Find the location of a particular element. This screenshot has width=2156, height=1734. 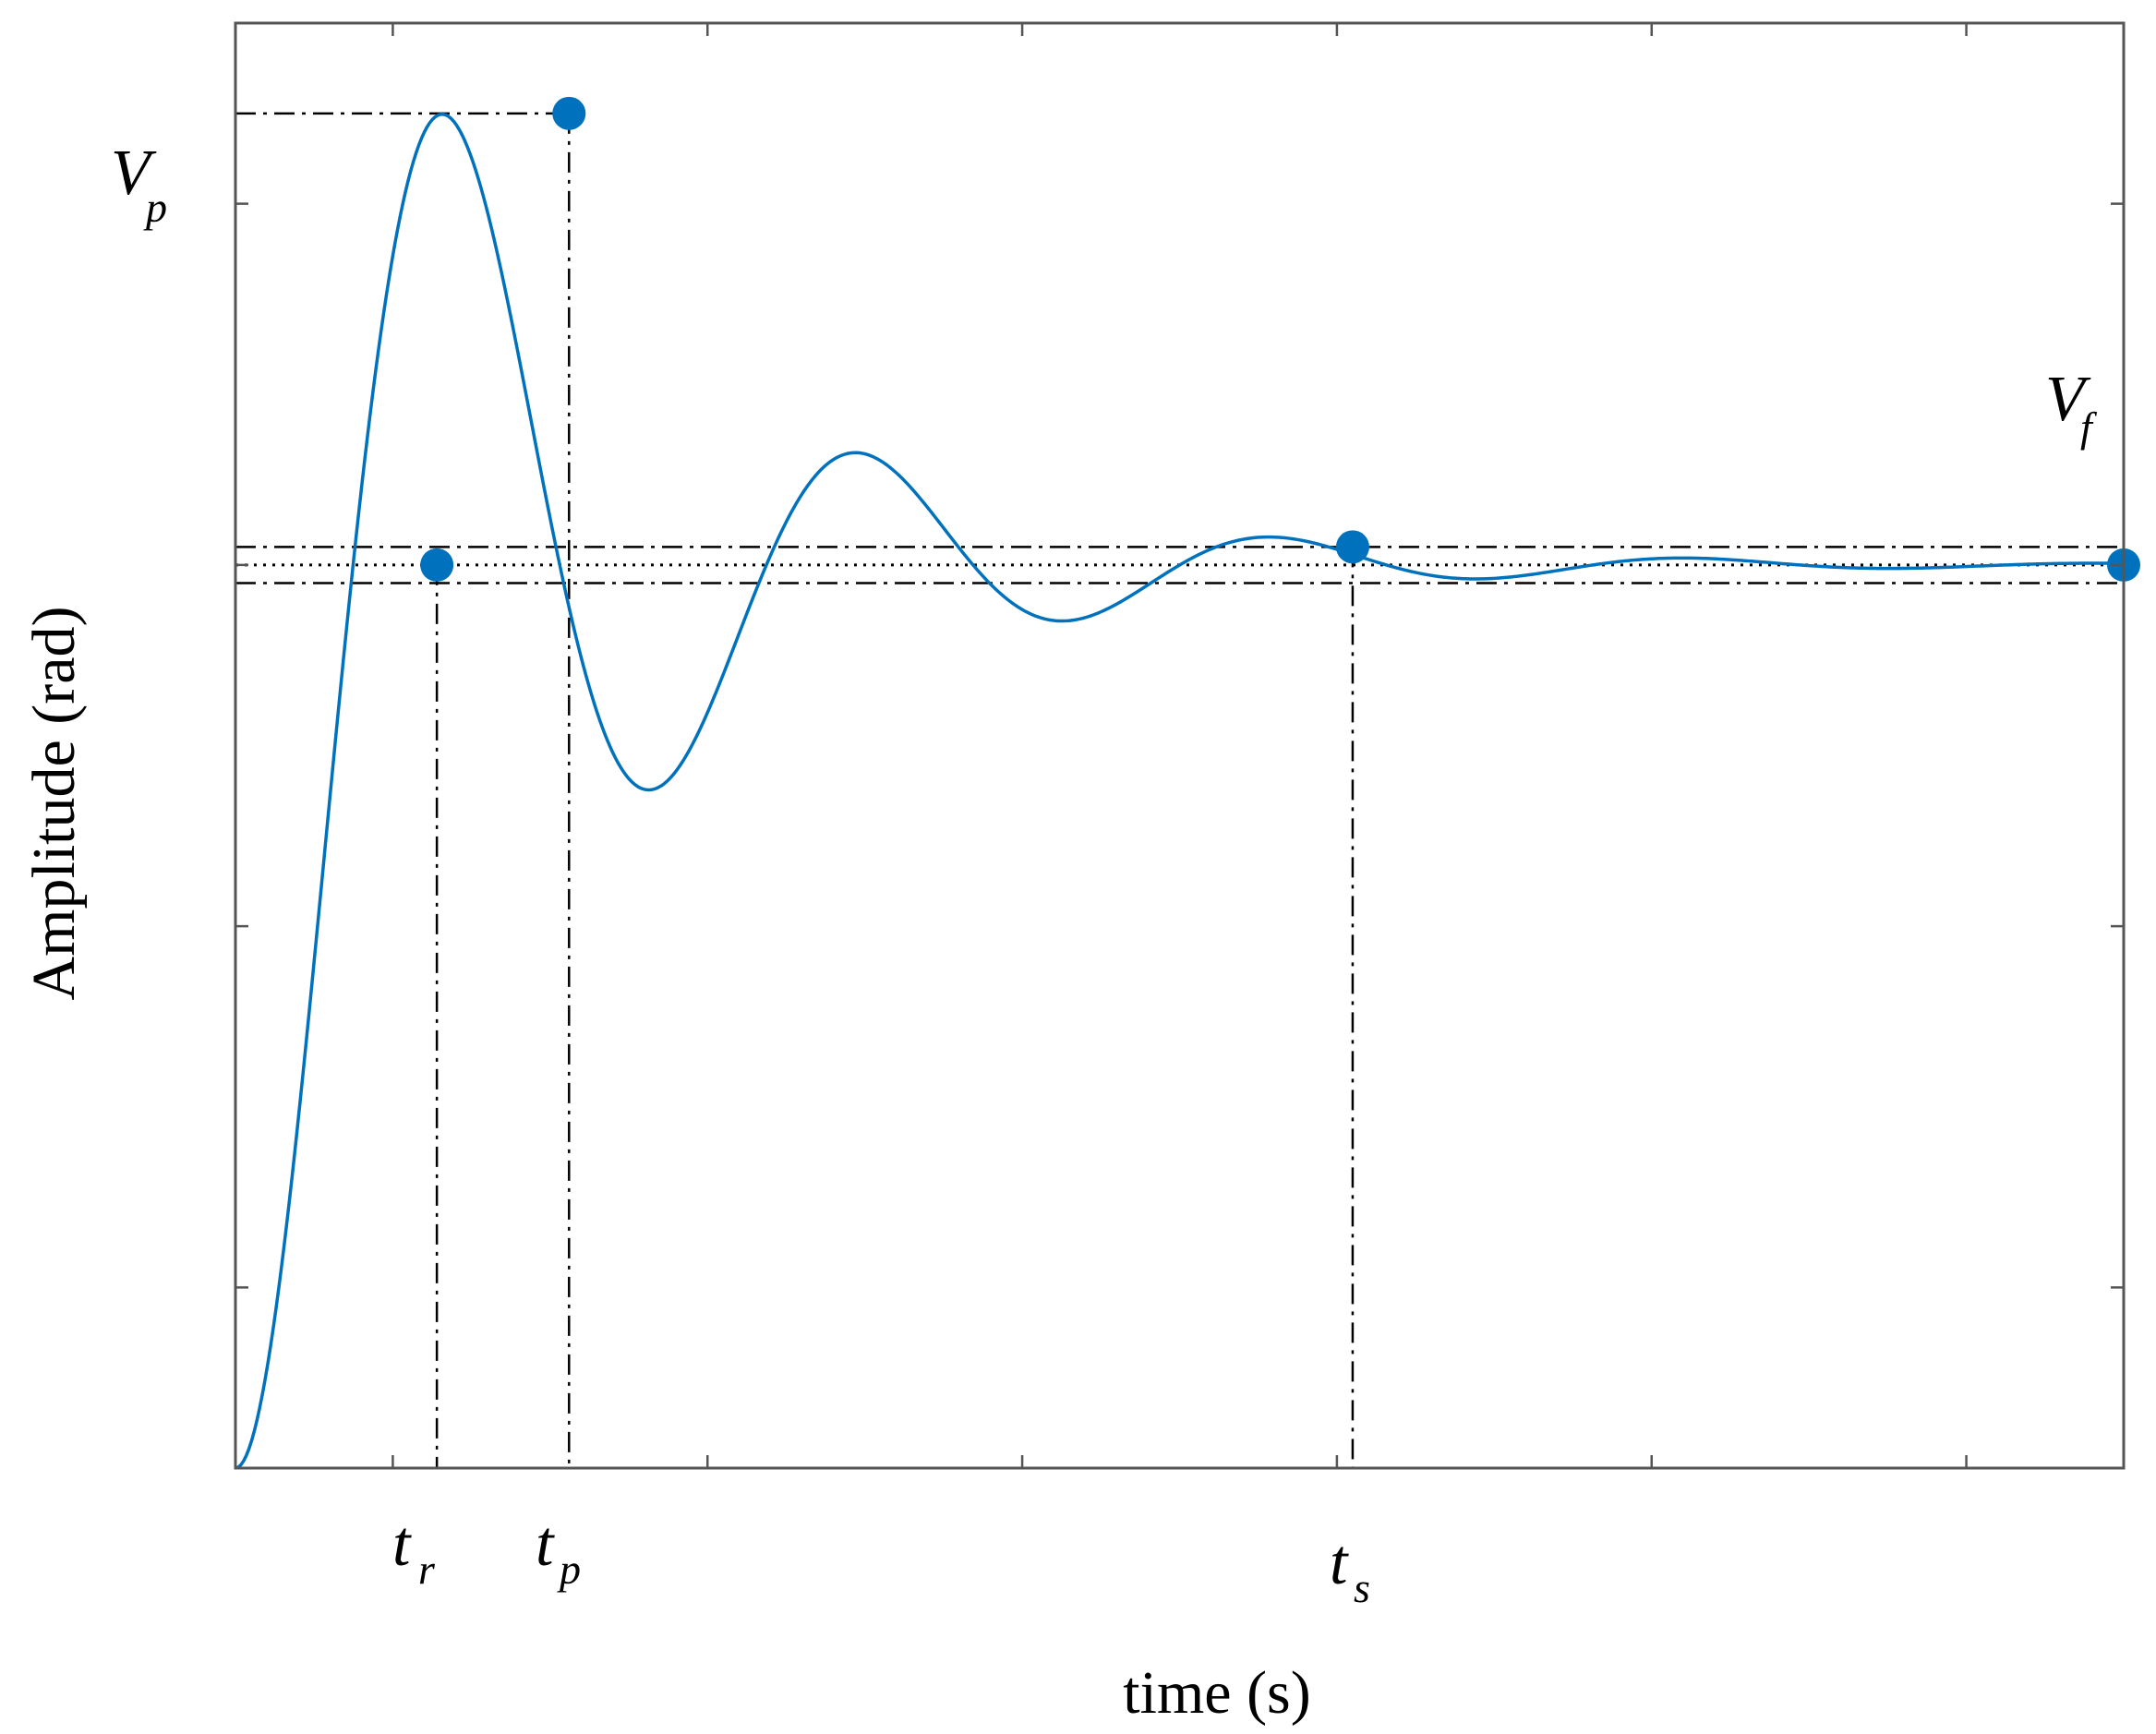

tp-label-sub: p is located at coordinates (569, 1569).